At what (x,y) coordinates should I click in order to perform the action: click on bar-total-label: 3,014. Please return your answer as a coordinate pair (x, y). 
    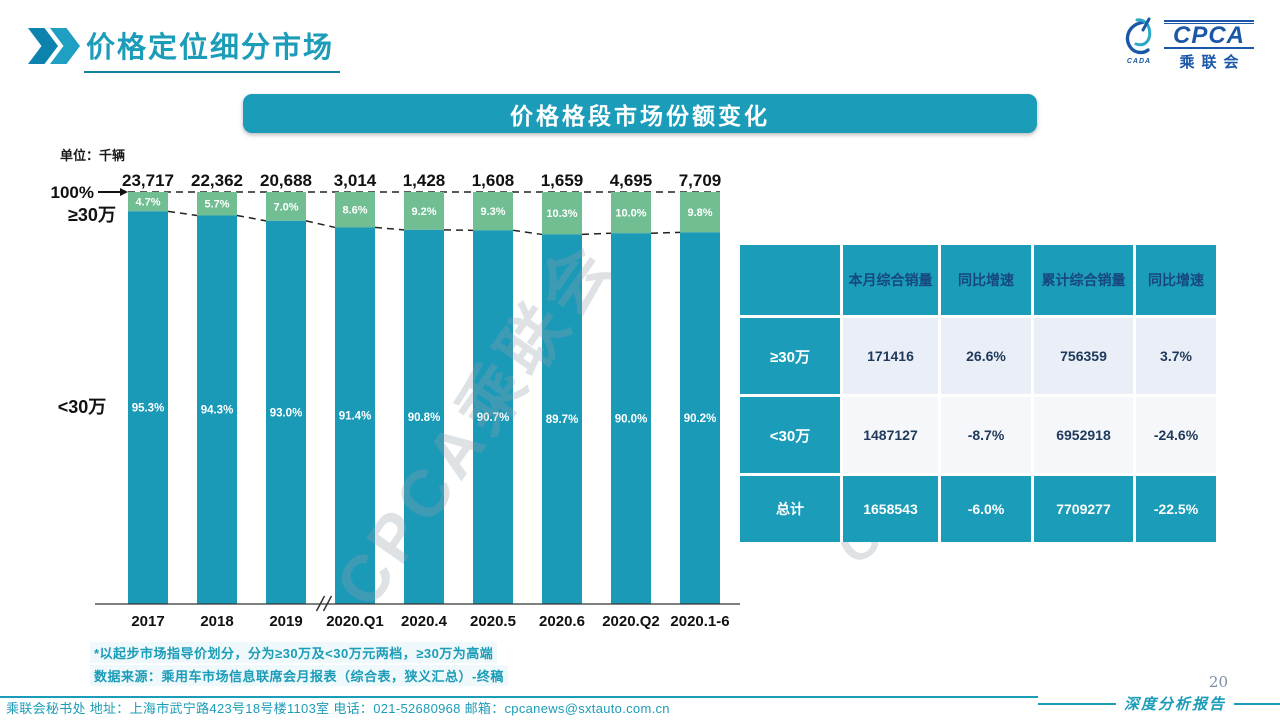
    Looking at the image, I should click on (355, 180).